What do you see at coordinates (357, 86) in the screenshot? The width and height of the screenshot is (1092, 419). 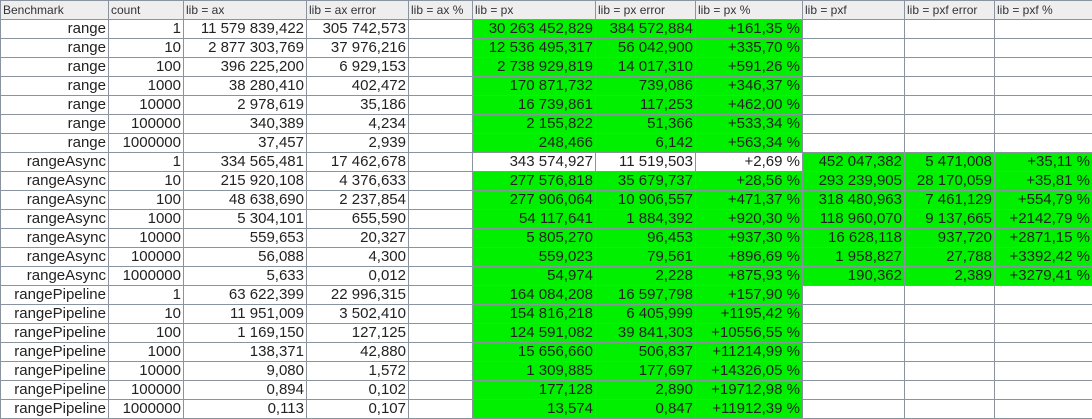 I see `cell-lib-ax-error: 402,472` at bounding box center [357, 86].